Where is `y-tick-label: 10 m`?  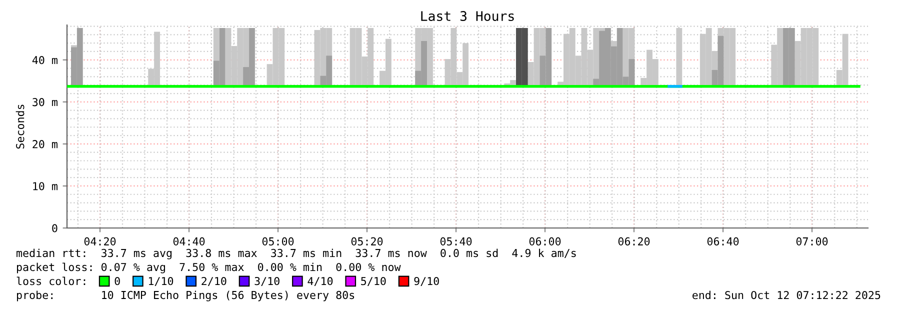
y-tick-label: 10 m is located at coordinates (45, 186).